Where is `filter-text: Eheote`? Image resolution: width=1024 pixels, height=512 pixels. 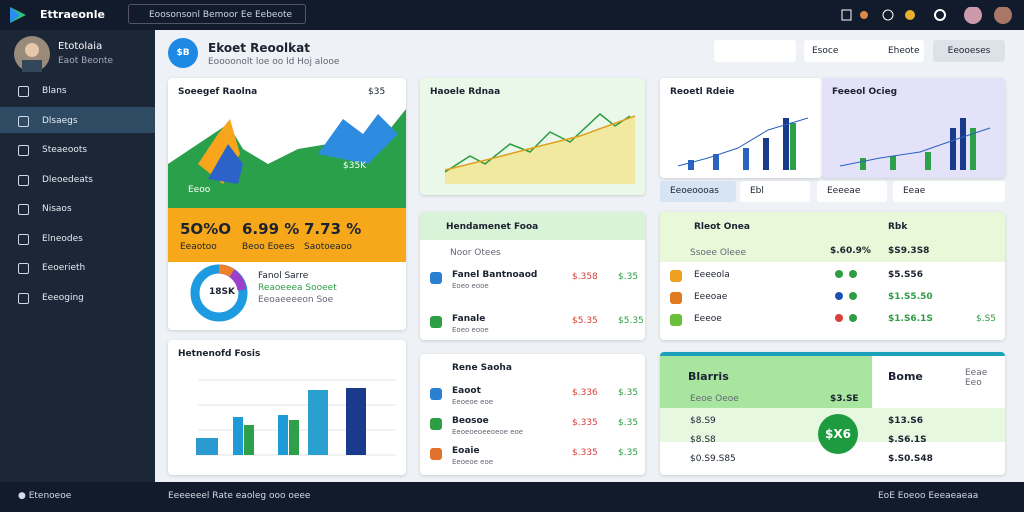
filter-text: Eheote is located at coordinates (904, 51).